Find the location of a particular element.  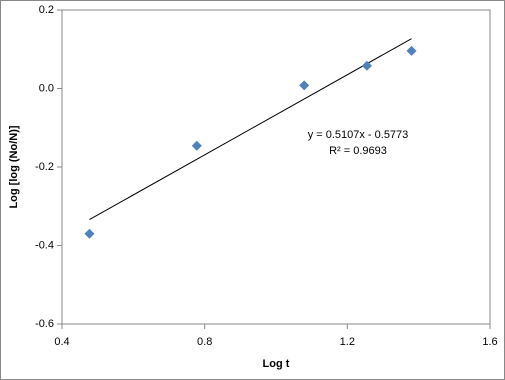

x-axis-title: Log t is located at coordinates (276, 364).